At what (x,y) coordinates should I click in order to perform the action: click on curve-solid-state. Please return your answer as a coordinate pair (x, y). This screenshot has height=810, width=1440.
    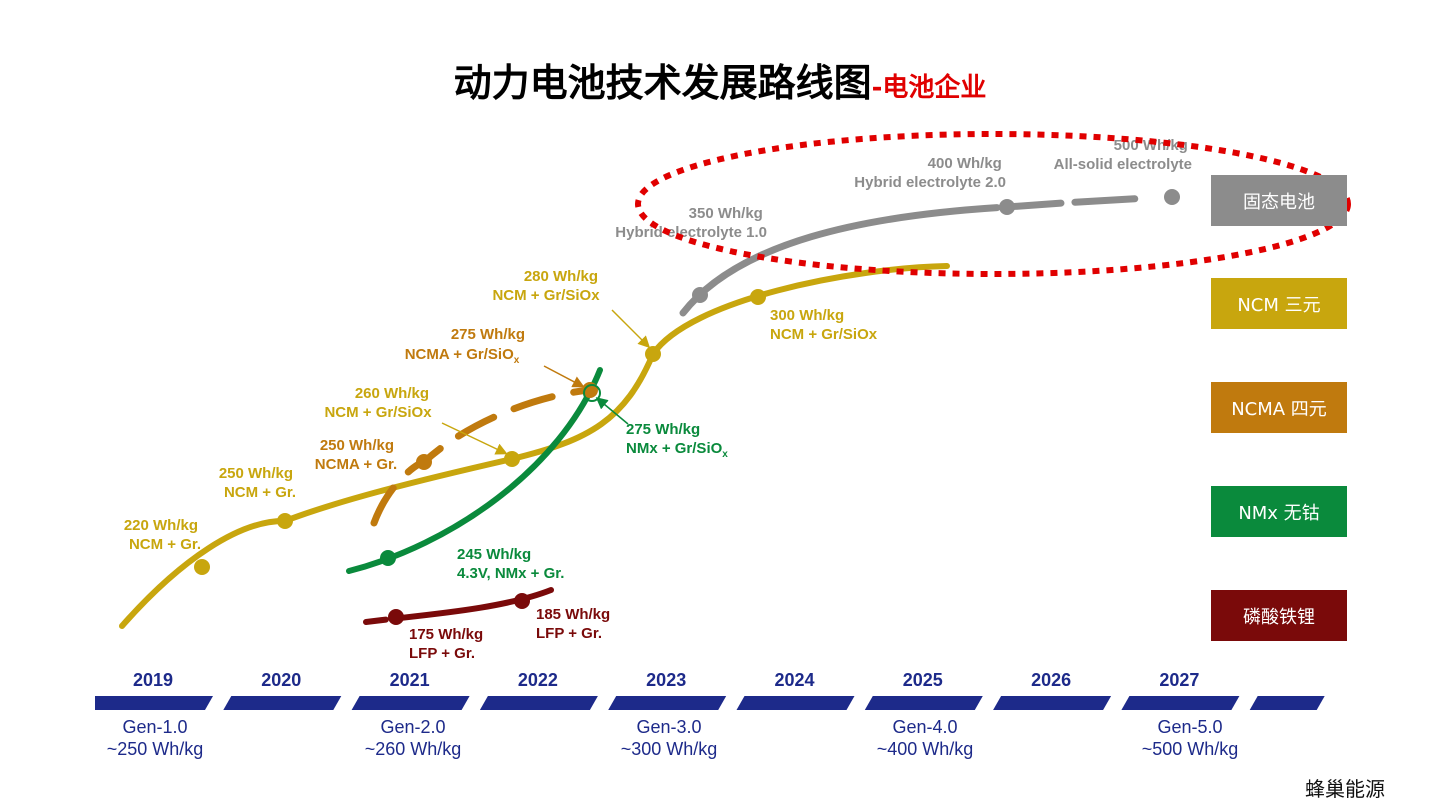
    Looking at the image, I should click on (940, 255).